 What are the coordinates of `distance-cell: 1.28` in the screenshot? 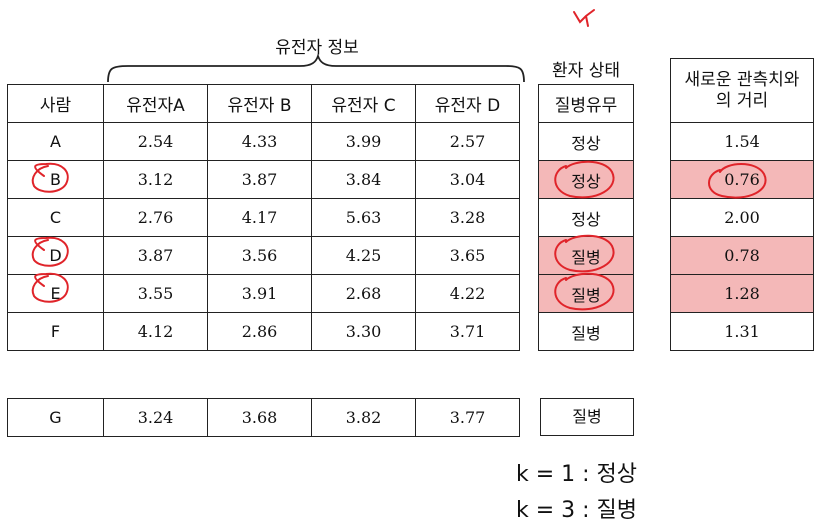 It's located at (742, 293).